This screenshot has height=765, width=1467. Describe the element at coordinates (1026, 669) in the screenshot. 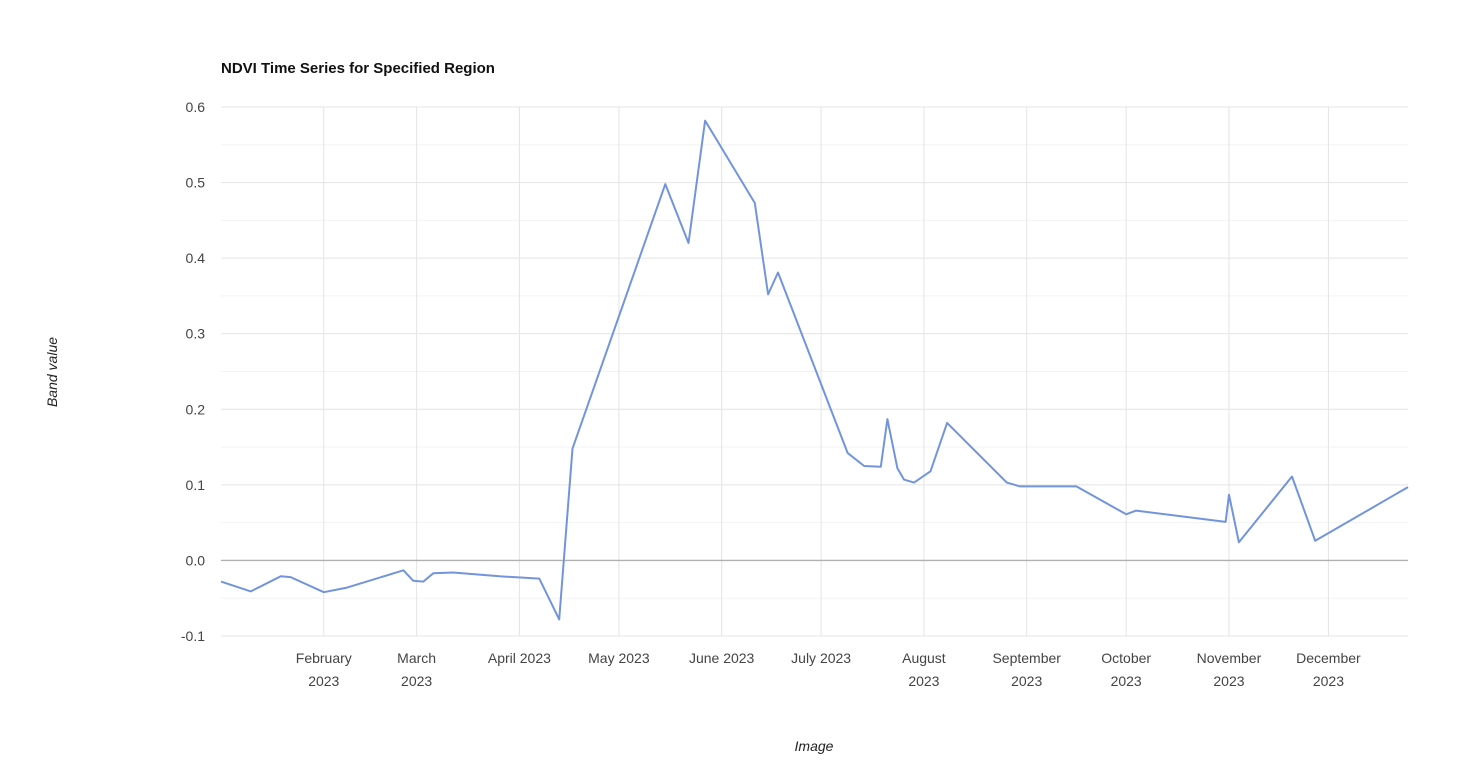

I see `x-tick-label: September 2023` at that location.